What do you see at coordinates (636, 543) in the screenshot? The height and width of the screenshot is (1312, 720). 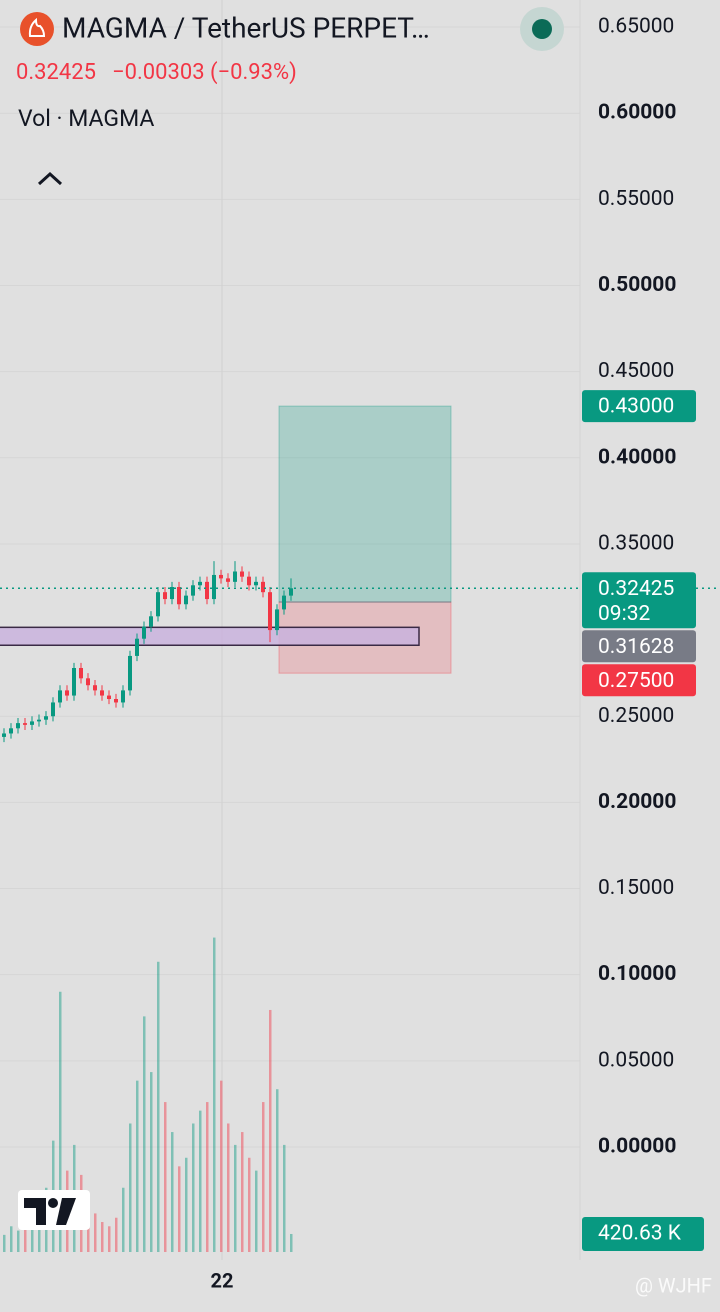 I see `y-tick-label: 0.35000` at bounding box center [636, 543].